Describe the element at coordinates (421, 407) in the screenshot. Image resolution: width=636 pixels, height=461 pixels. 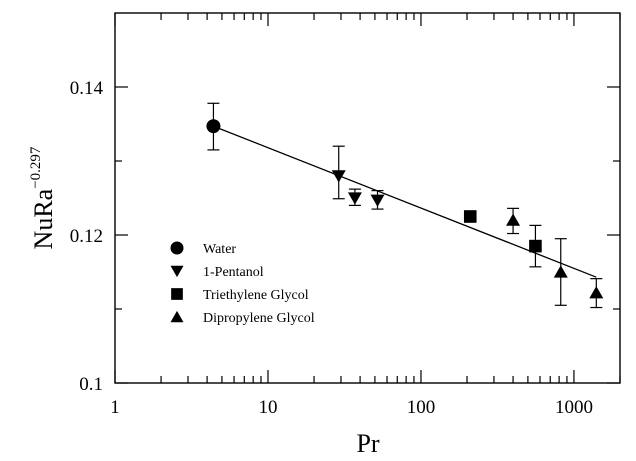
I see `x-tick-label: 100` at that location.